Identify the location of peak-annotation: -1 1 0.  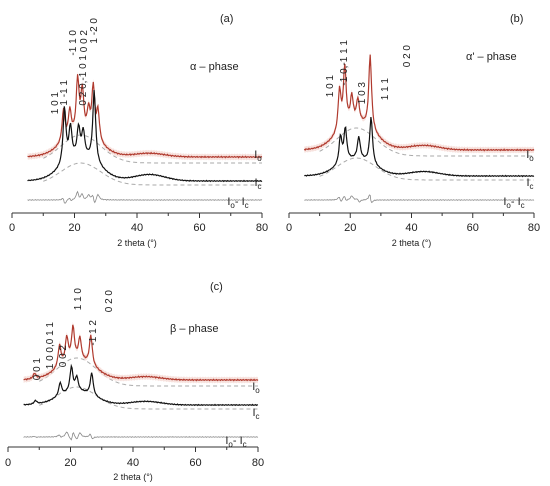
(73, 43).